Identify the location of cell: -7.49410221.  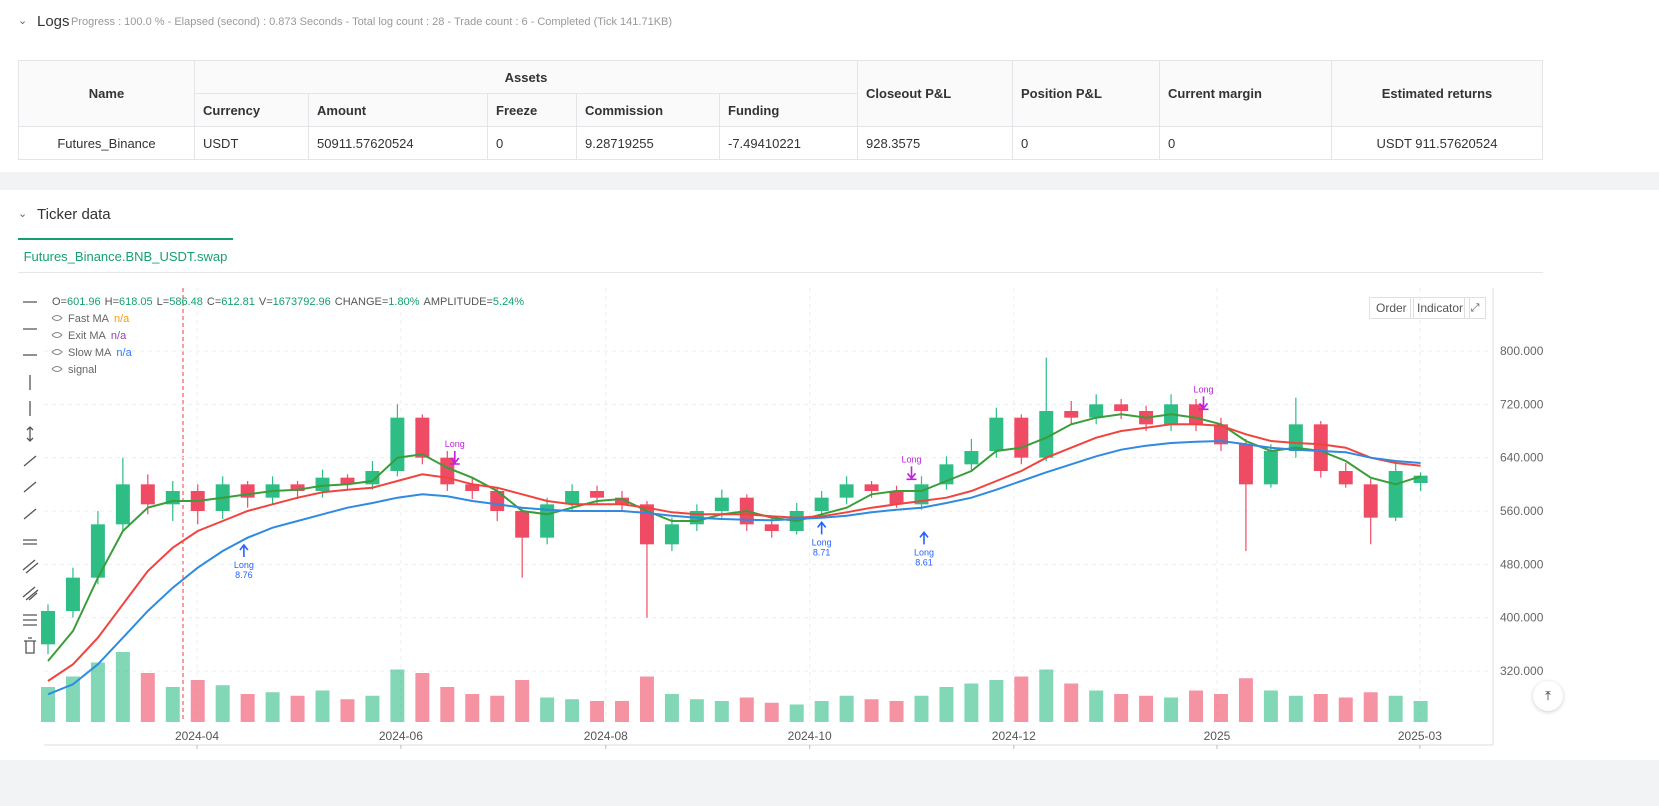
(788, 143).